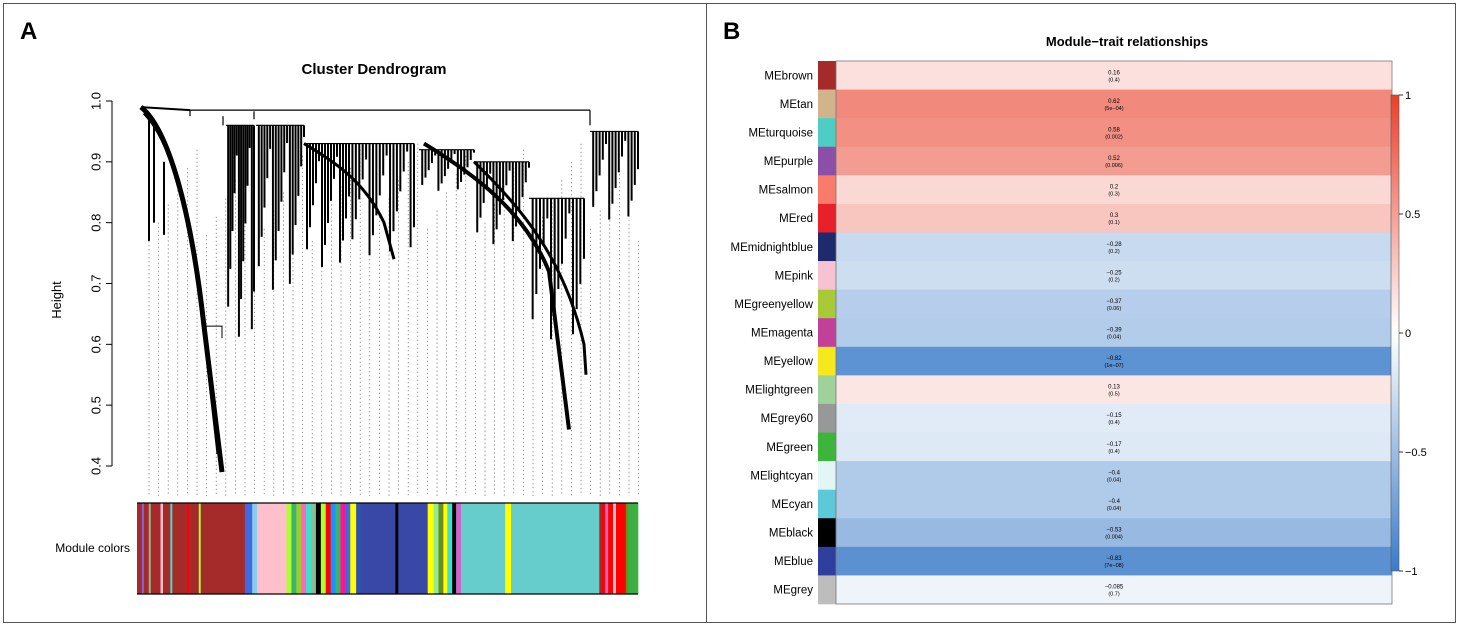 The height and width of the screenshot is (627, 1459). What do you see at coordinates (732, 31) in the screenshot?
I see `panel-b-letter: B` at bounding box center [732, 31].